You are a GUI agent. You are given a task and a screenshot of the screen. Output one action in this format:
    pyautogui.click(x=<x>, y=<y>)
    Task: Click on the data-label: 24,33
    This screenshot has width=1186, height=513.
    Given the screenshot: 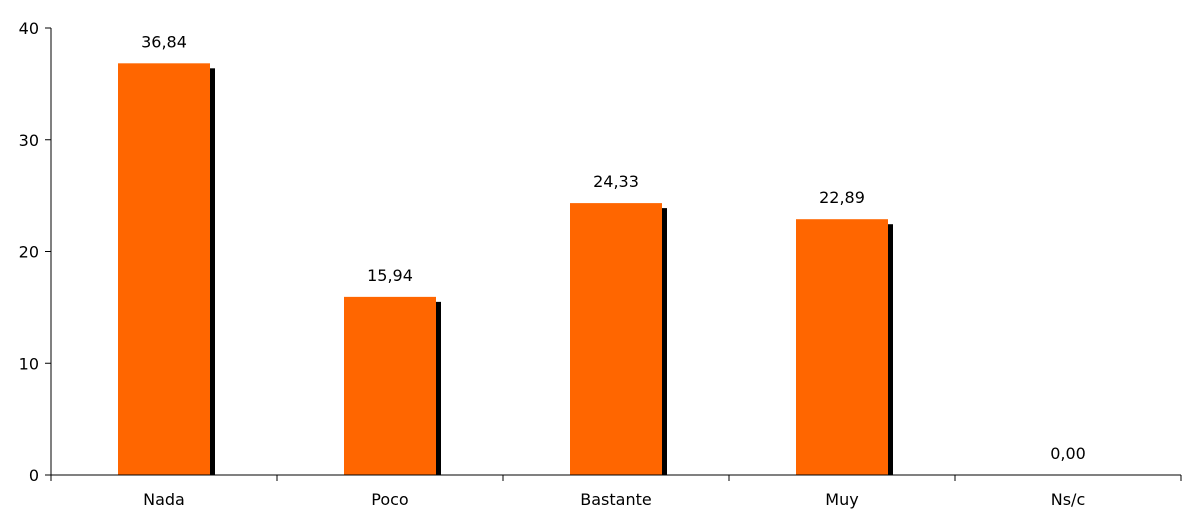 What is the action you would take?
    pyautogui.click(x=616, y=181)
    